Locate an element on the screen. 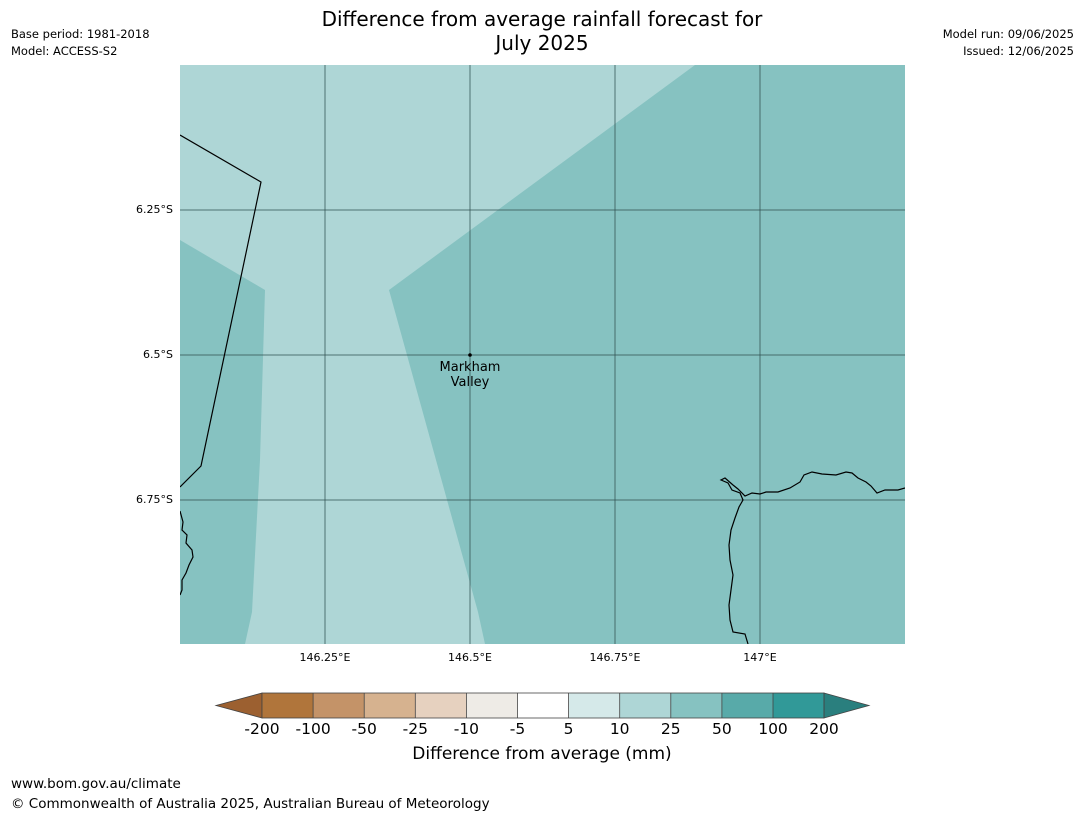 The width and height of the screenshot is (1085, 816). place-label-line-2: Valley is located at coordinates (470, 382).